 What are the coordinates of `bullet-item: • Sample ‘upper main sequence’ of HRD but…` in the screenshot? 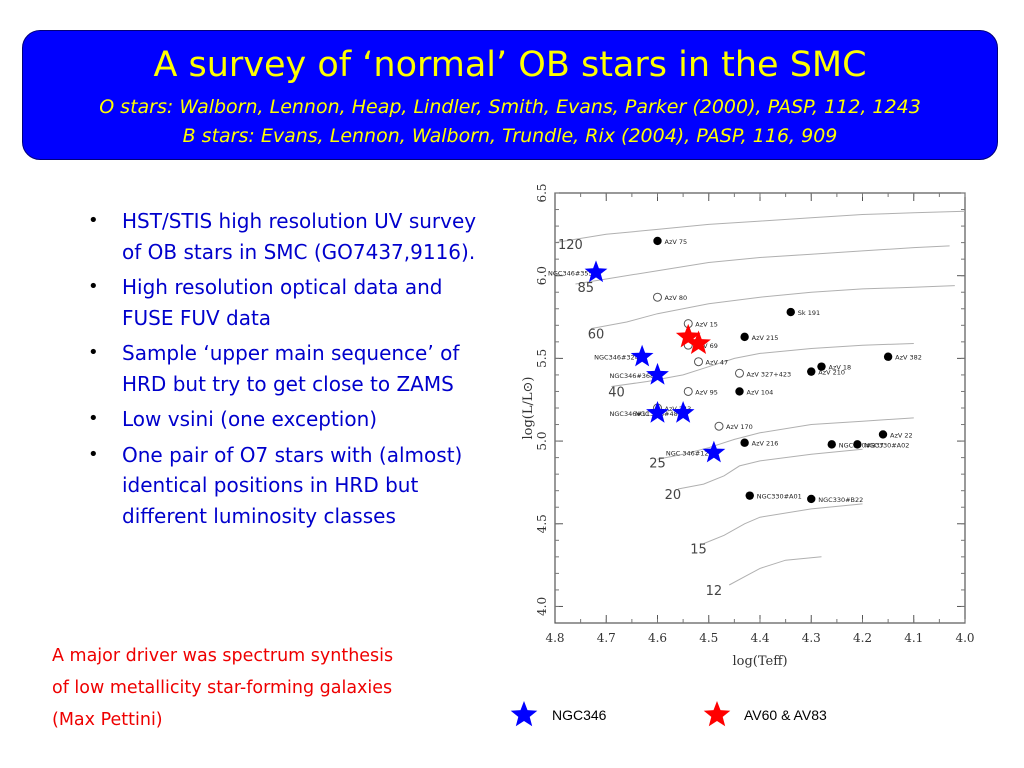 It's located at (282, 368).